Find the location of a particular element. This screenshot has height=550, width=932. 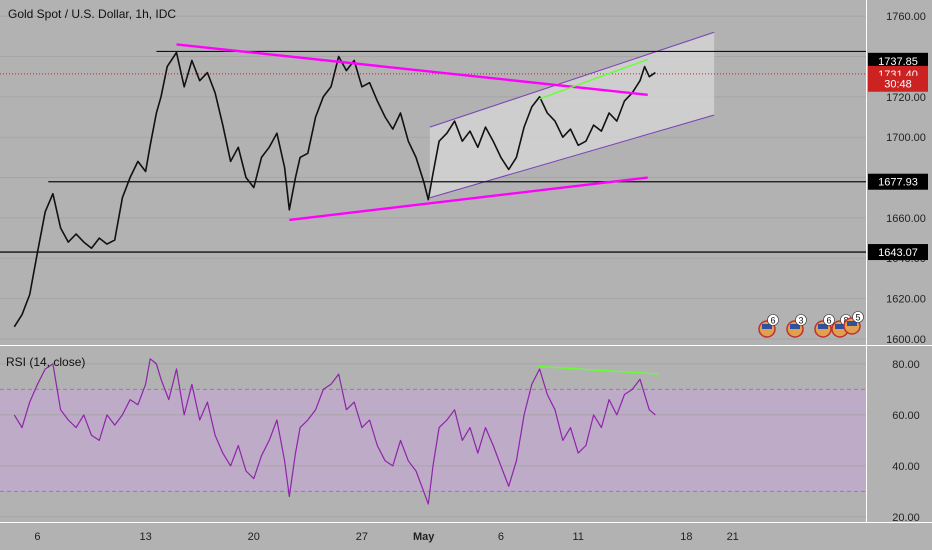

time-tick-label: 18 is located at coordinates (686, 537).